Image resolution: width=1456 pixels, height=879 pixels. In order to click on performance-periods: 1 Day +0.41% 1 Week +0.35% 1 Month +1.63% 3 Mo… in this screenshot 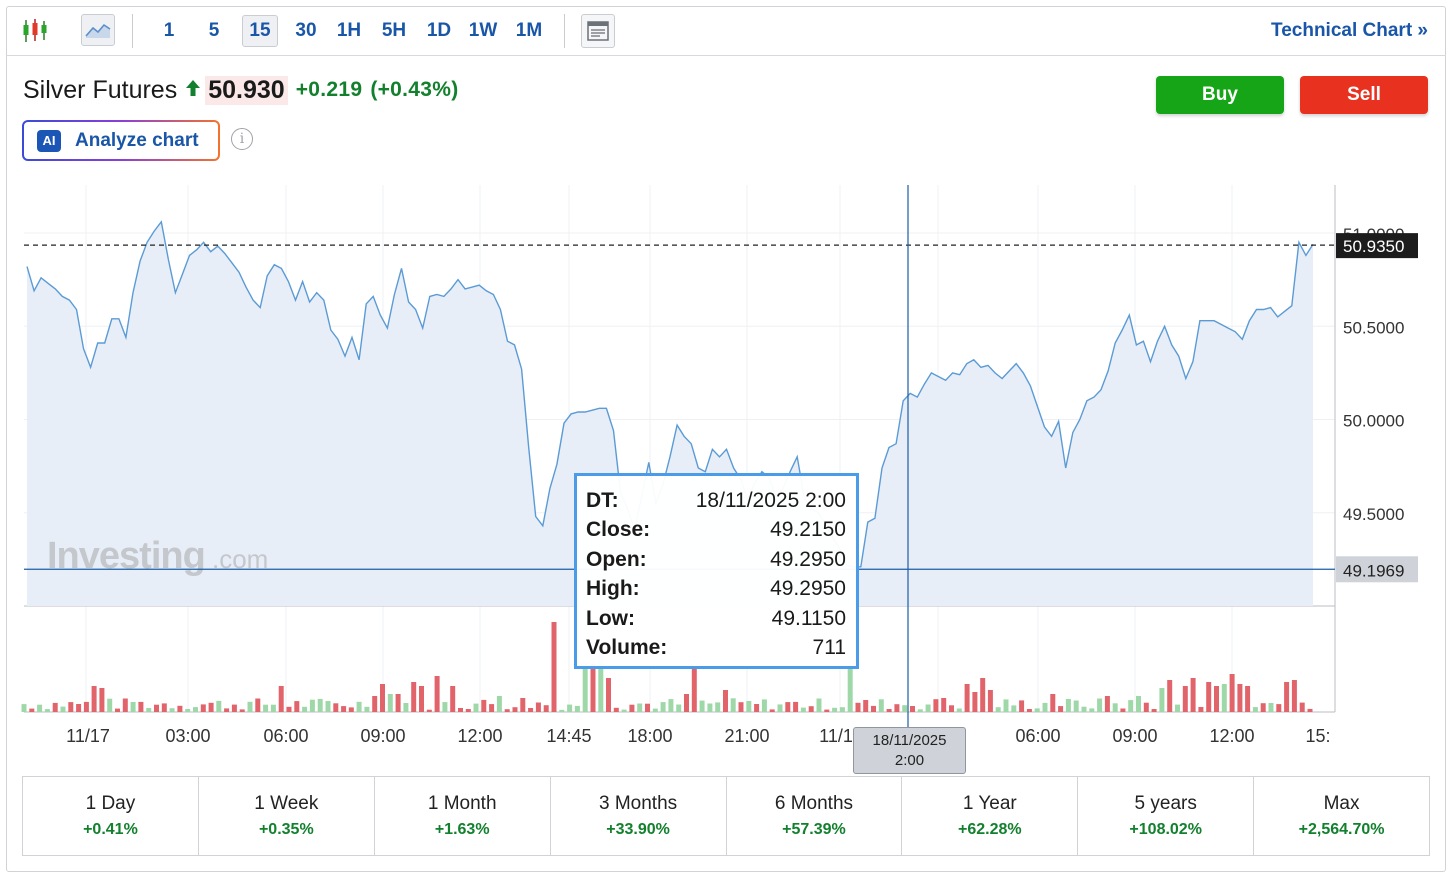, I will do `click(726, 816)`.